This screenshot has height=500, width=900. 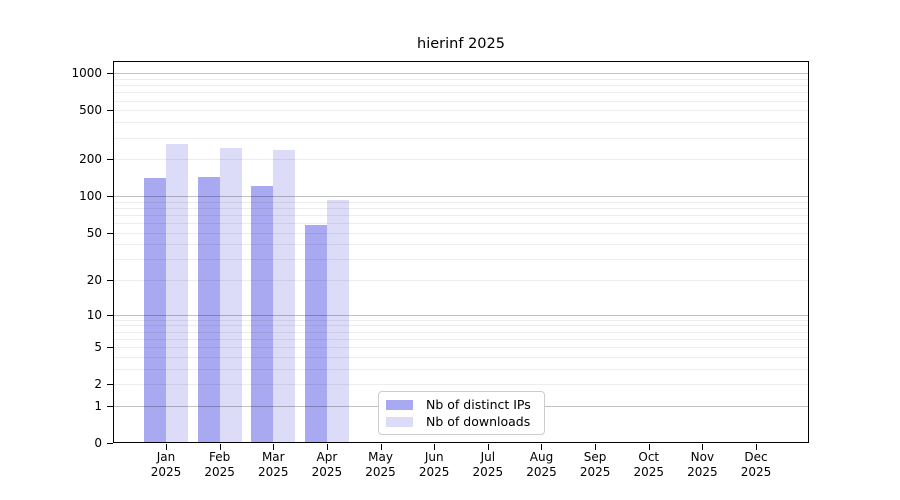 I want to click on legend-item-downloads: Nb of downloads, so click(x=461, y=421).